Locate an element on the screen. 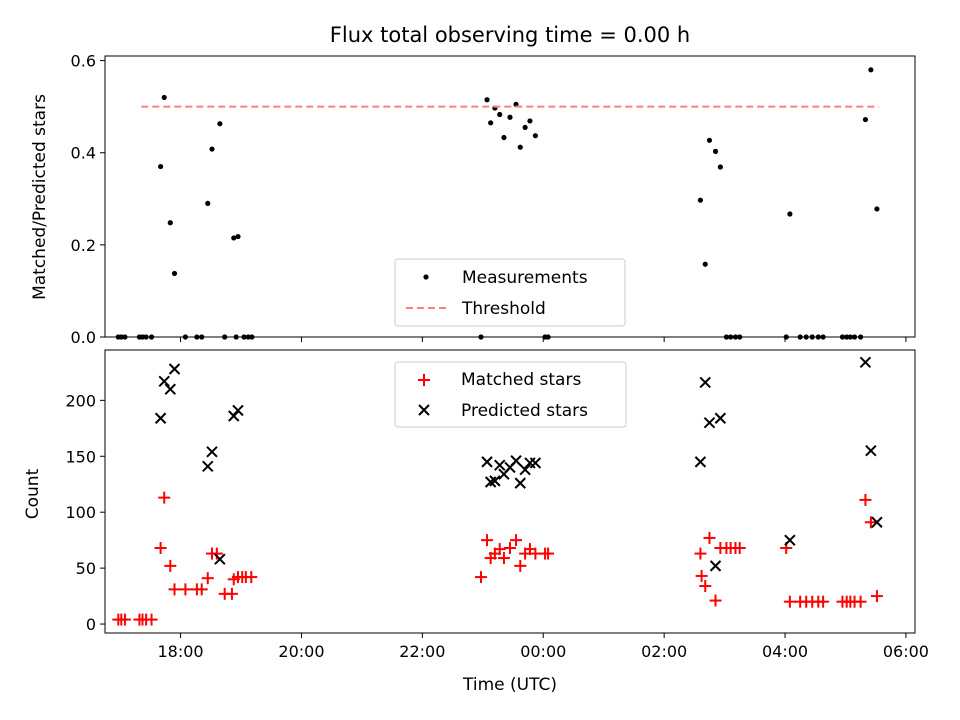 Image resolution: width=960 pixels, height=720 pixels. top-ytick-label: 0.4 is located at coordinates (83, 153).